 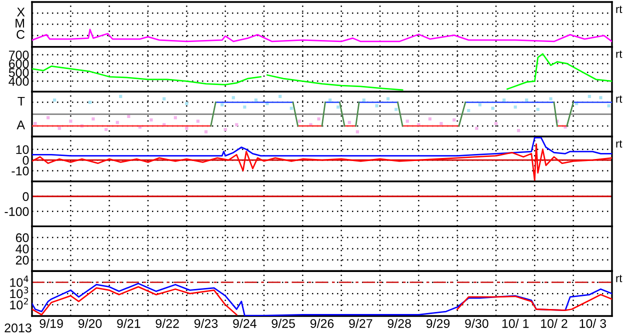 What do you see at coordinates (167, 323) in the screenshot?
I see `x-tick-label: 9/22` at bounding box center [167, 323].